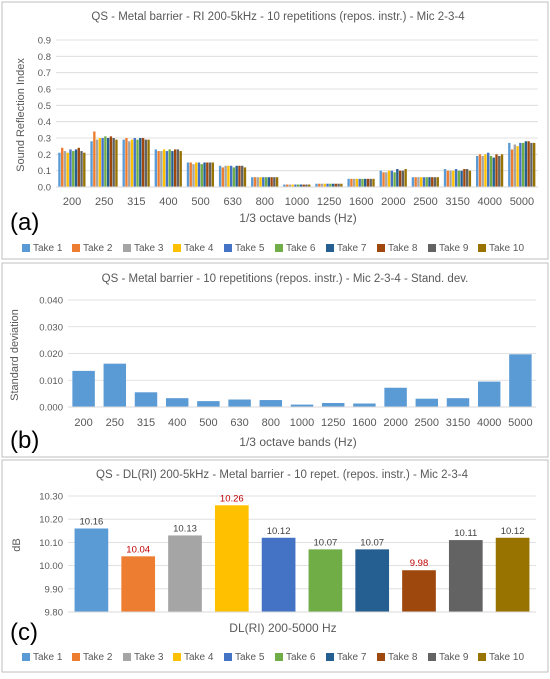 The image size is (550, 679). I want to click on panel-b-xtick-label: 400, so click(177, 423).